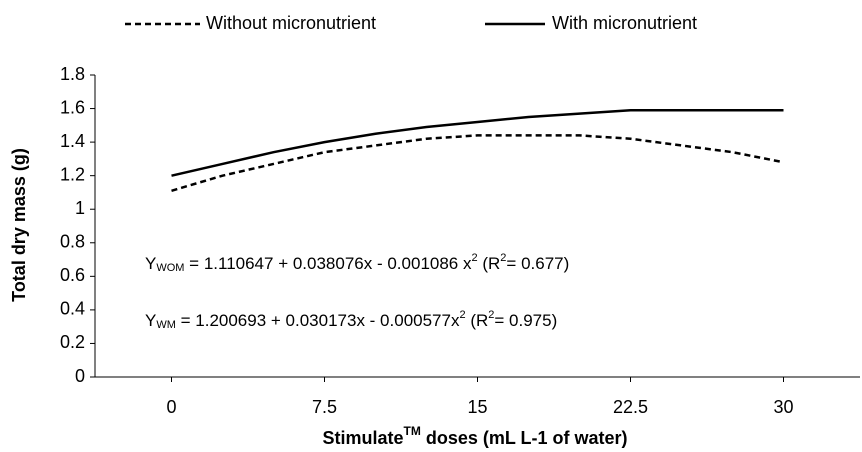  I want to click on eq-sub: WOM, so click(170, 268).